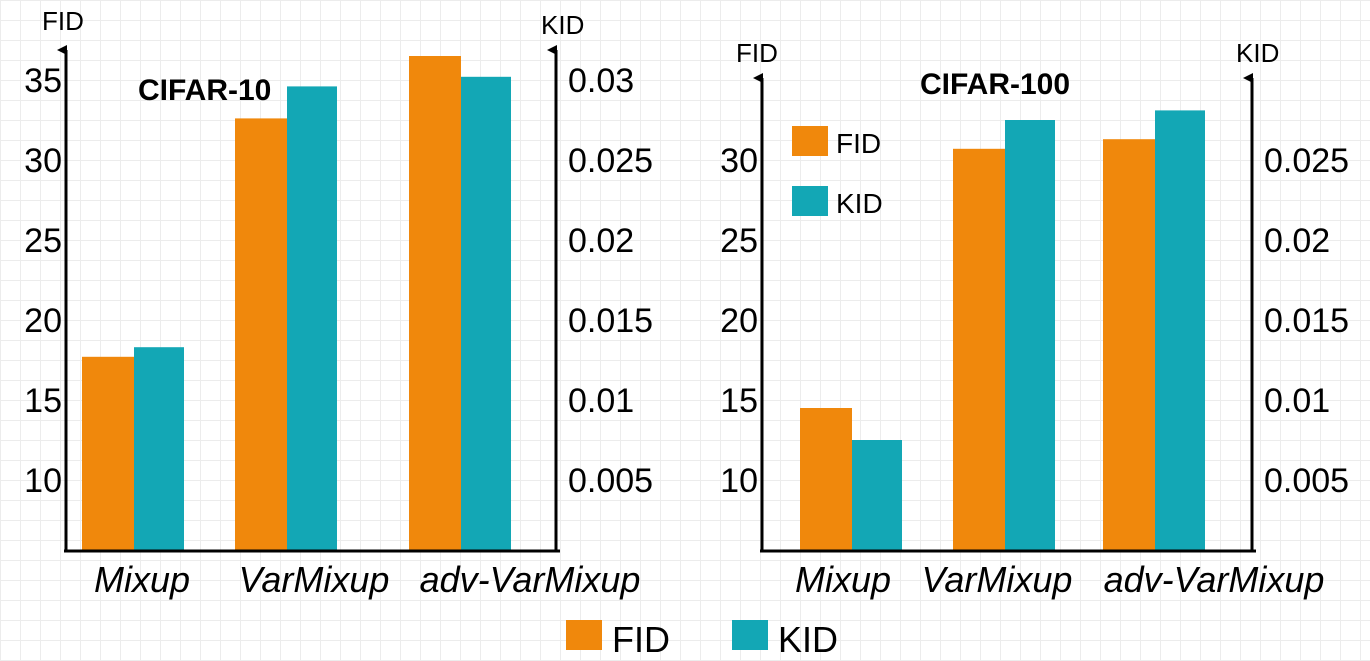 The image size is (1370, 661). Describe the element at coordinates (43, 401) in the screenshot. I see `cifar10-left-tick-label: 15` at that location.